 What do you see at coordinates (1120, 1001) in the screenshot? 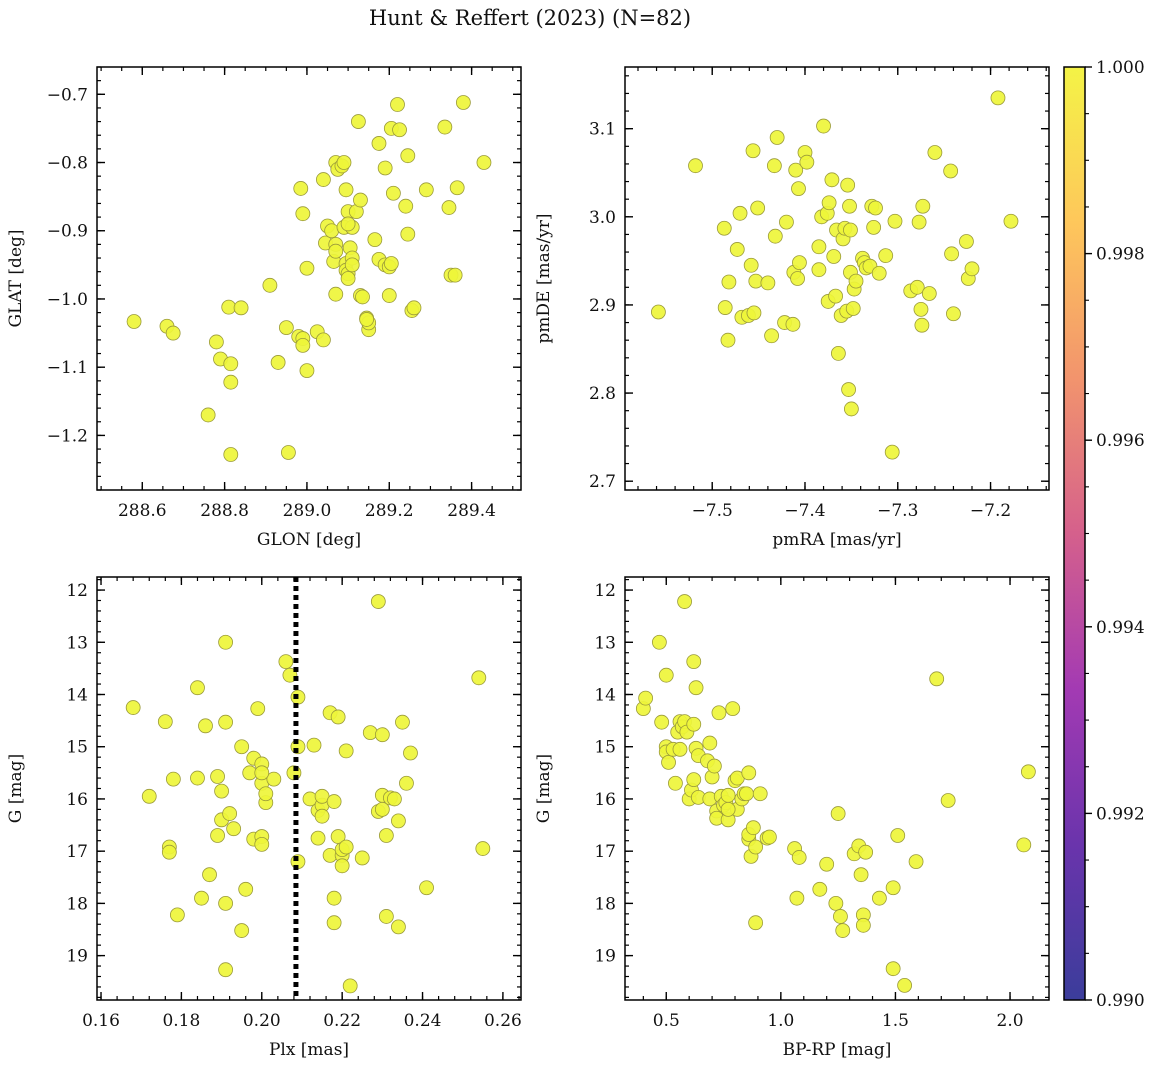
I see `colorbar-tick-label: 0.990` at bounding box center [1120, 1001].